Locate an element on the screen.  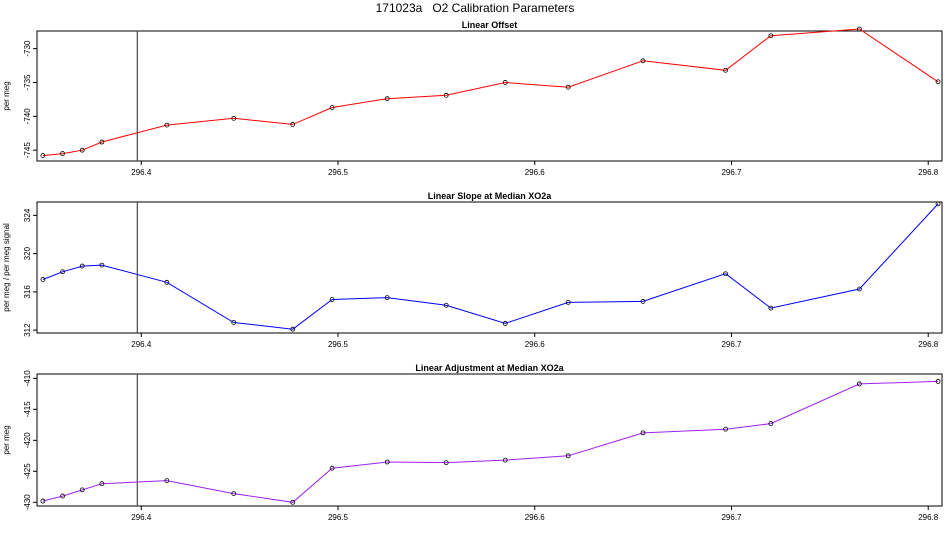
y-tick-label: -730 is located at coordinates (27, 48).